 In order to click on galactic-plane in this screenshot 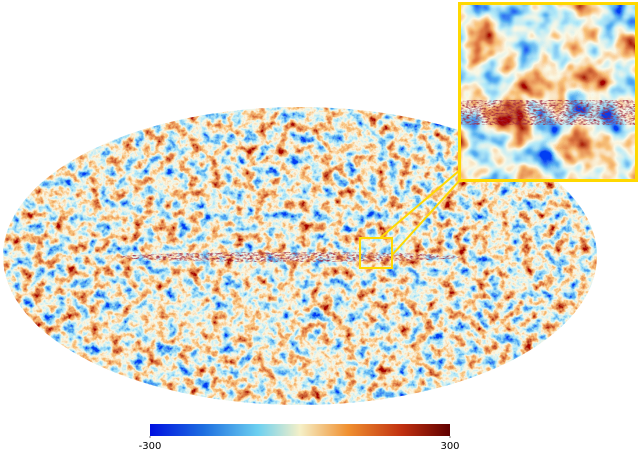, I will do `click(290, 257)`.